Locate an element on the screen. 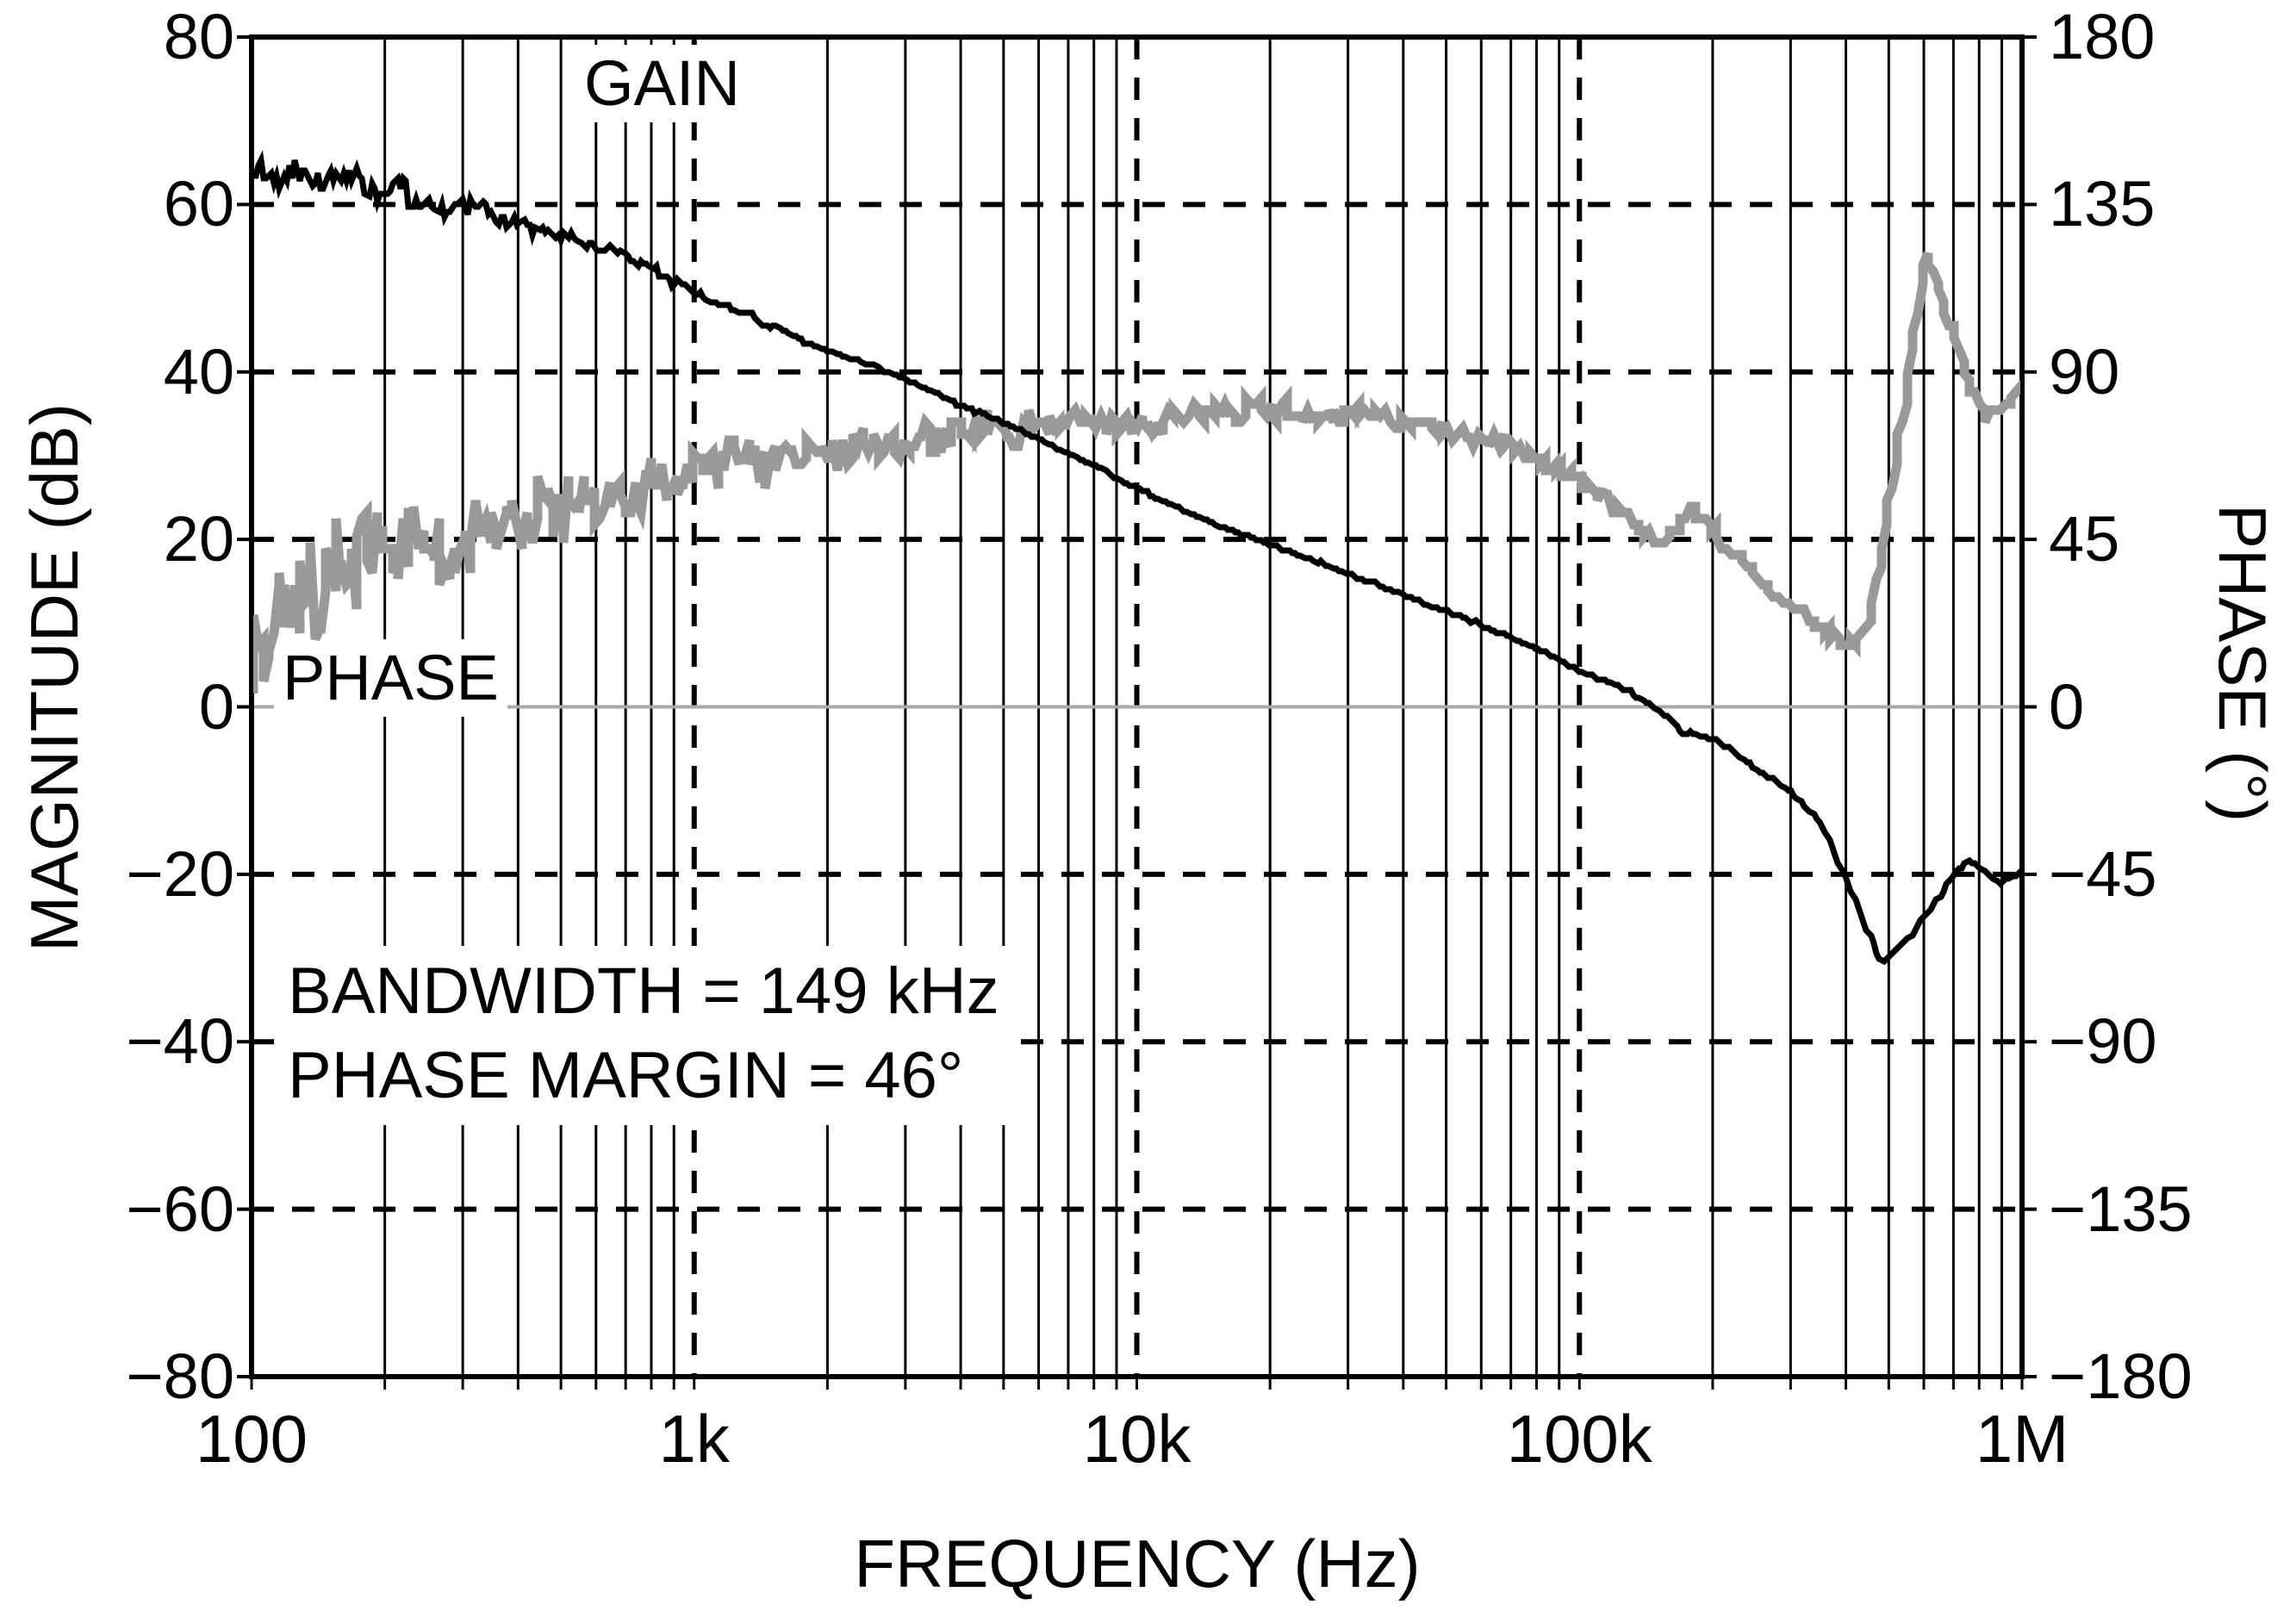  y-right-tick-label: 90 is located at coordinates (2085, 371).